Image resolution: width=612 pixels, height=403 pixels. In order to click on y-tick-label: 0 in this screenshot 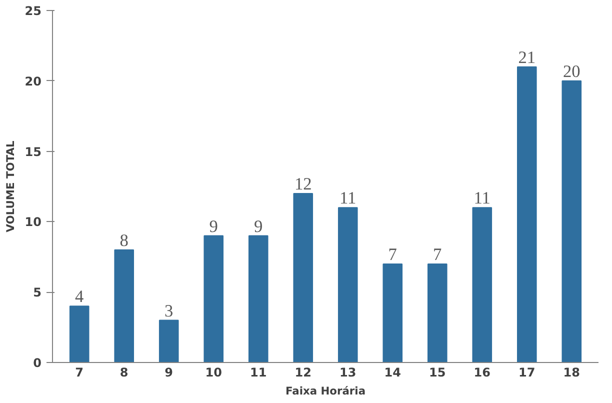, I will do `click(37, 363)`.